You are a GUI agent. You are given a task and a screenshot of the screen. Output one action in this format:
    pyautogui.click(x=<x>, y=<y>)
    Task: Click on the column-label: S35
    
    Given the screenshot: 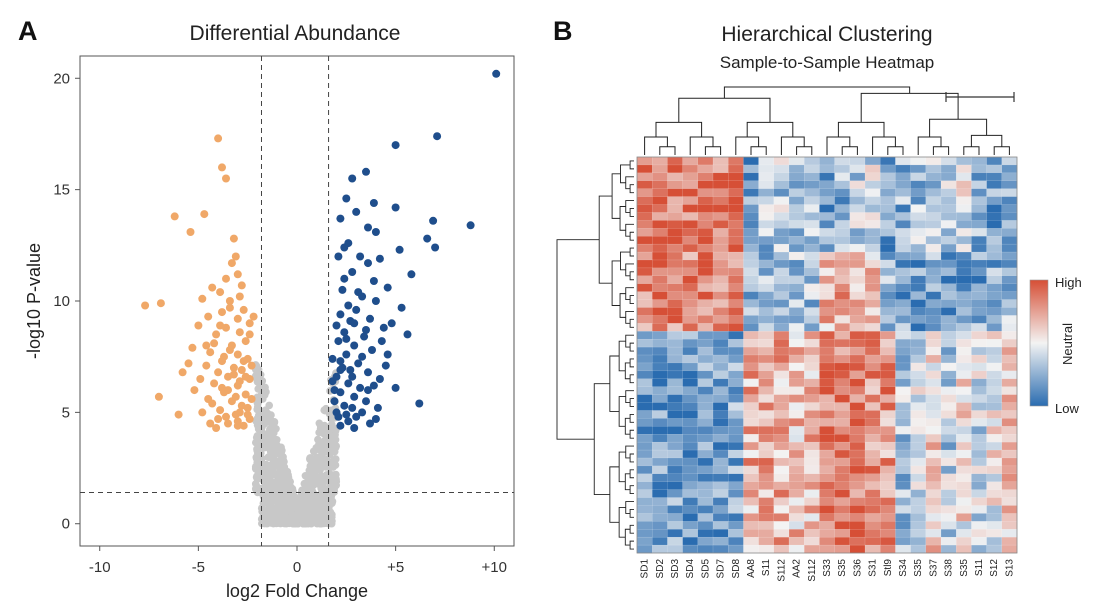 What is the action you would take?
    pyautogui.click(x=964, y=568)
    